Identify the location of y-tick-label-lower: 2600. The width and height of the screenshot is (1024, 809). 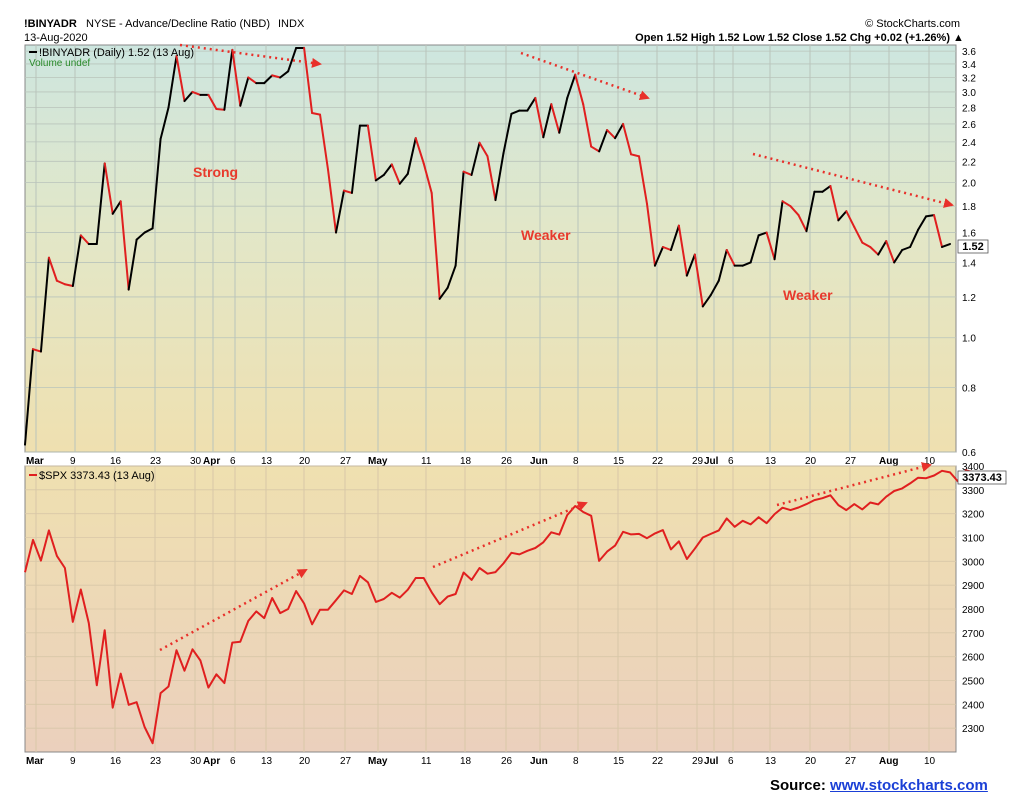
(973, 658).